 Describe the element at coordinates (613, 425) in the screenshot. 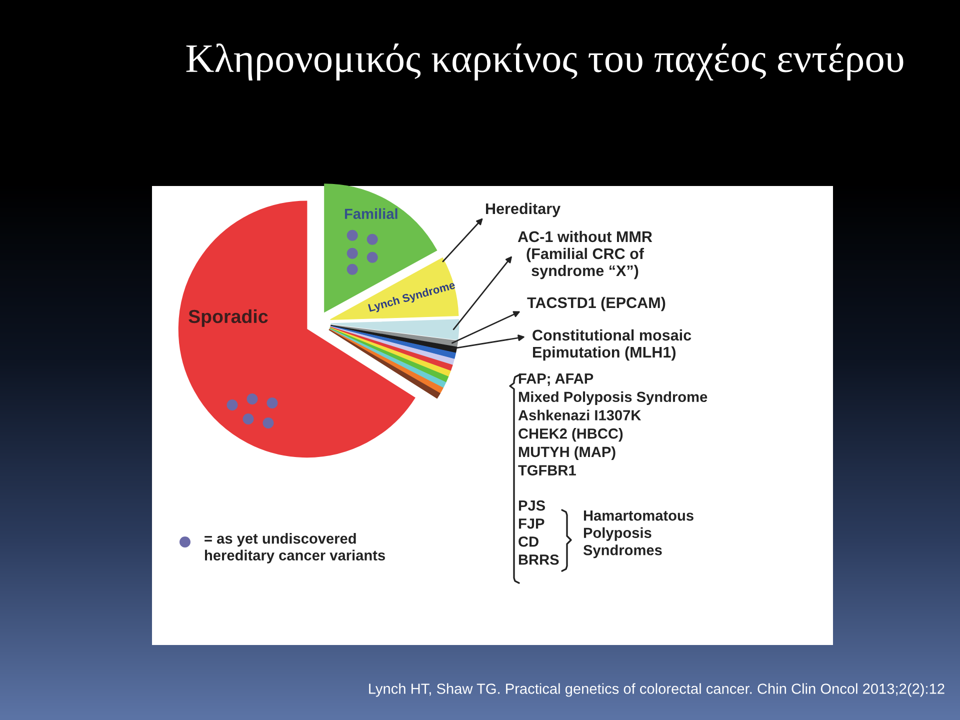

I see `text: FAP; AFAP Mixed Polyposis Syndrome Ashkenazi I1307K CHEK2 (HBCC) MUTYH (MAP) TGFBR1` at that location.